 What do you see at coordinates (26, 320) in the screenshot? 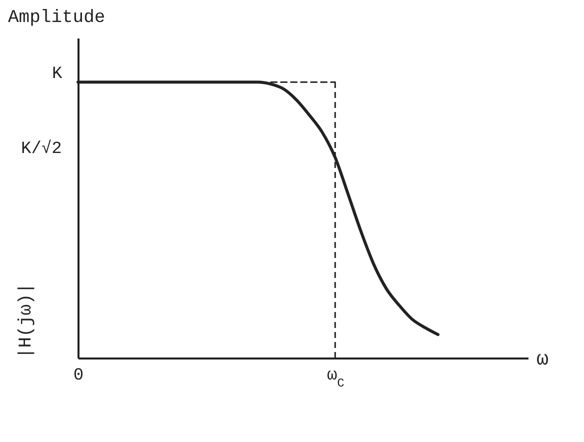
I see `y-axis-title: |H(jω)|` at bounding box center [26, 320].